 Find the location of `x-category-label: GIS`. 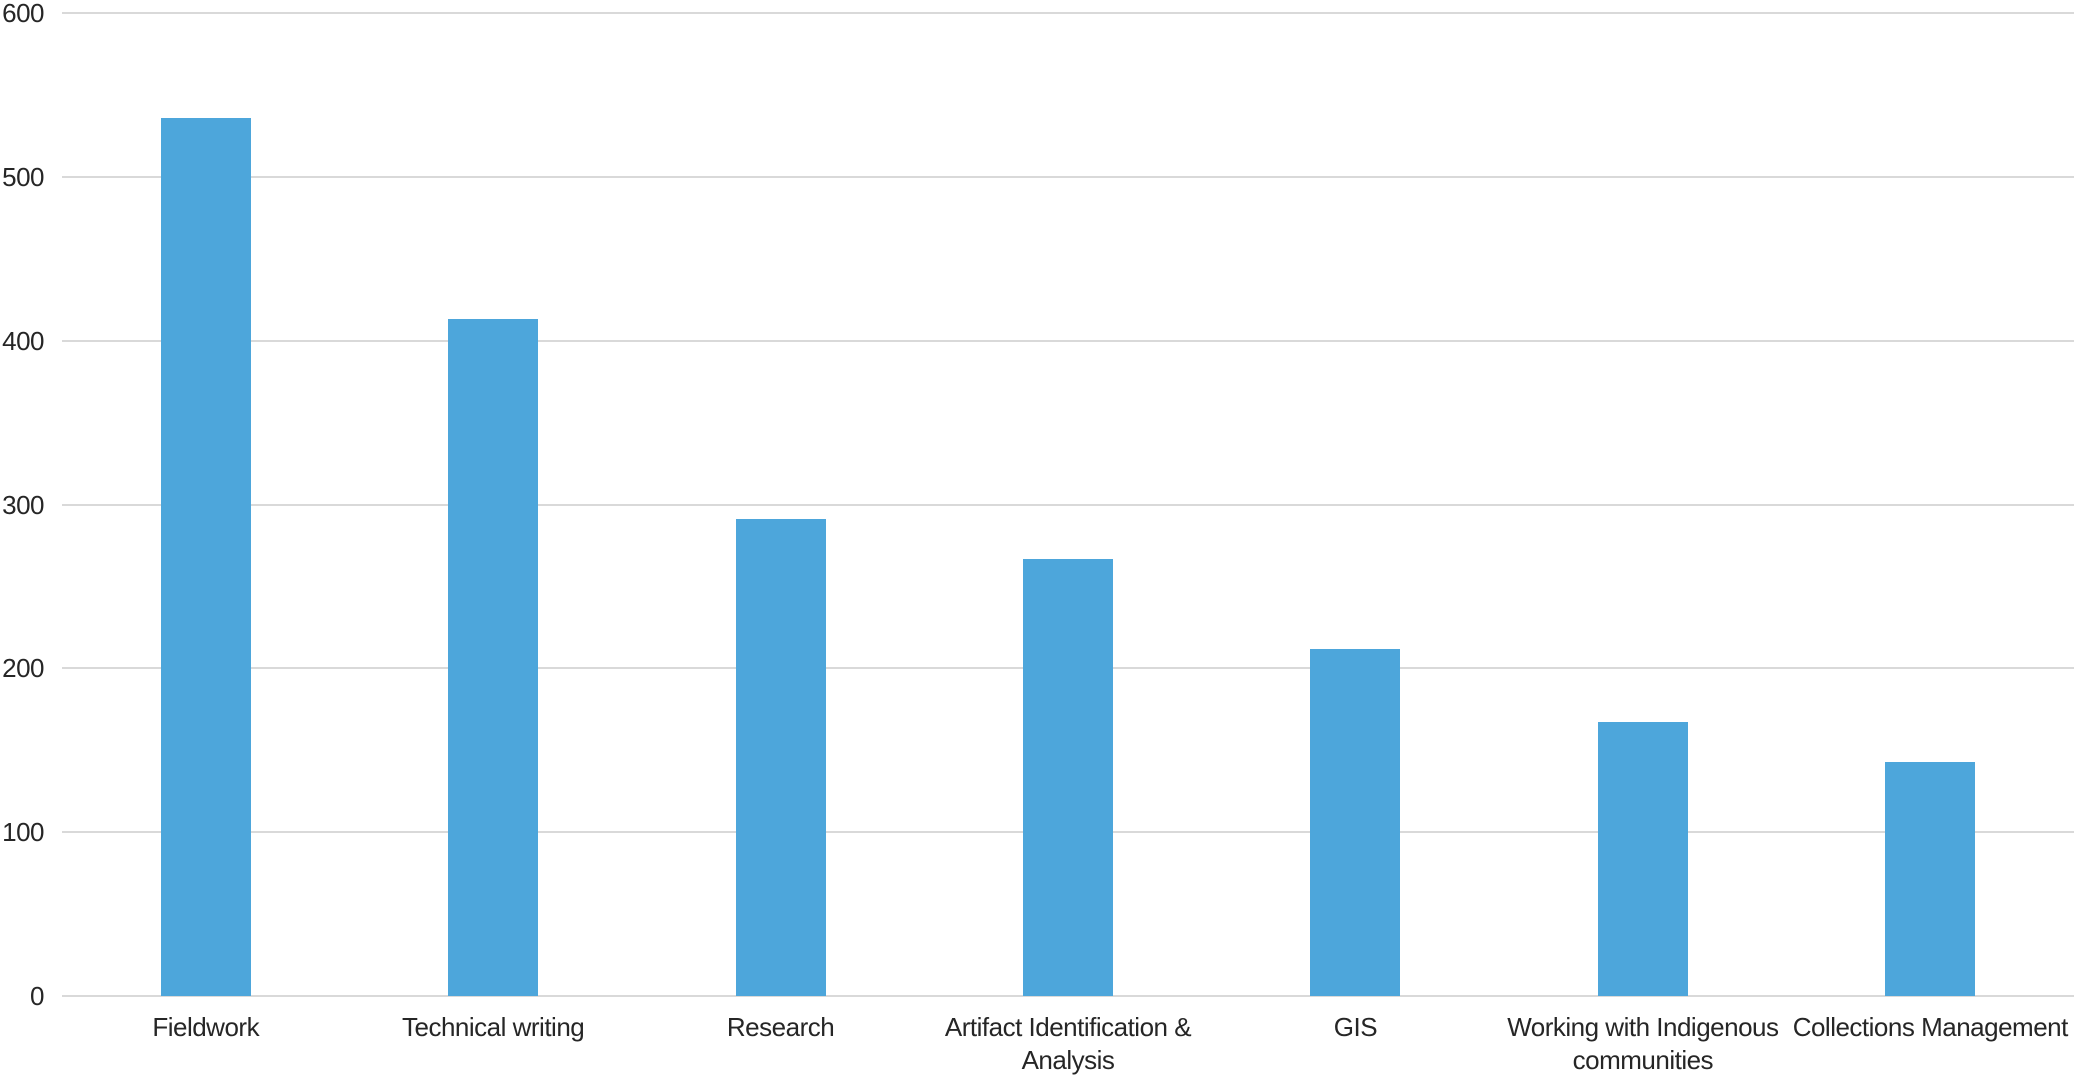

x-category-label: GIS is located at coordinates (1355, 1027).